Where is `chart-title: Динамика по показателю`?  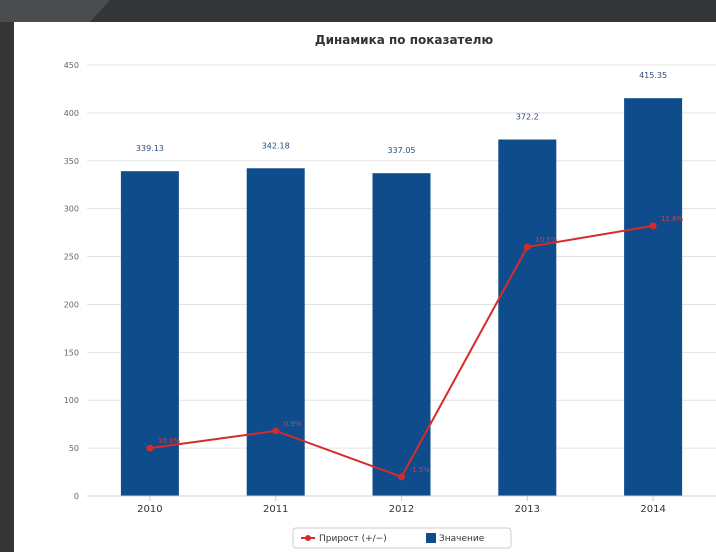
chart-title: Динамика по показателю is located at coordinates (404, 40).